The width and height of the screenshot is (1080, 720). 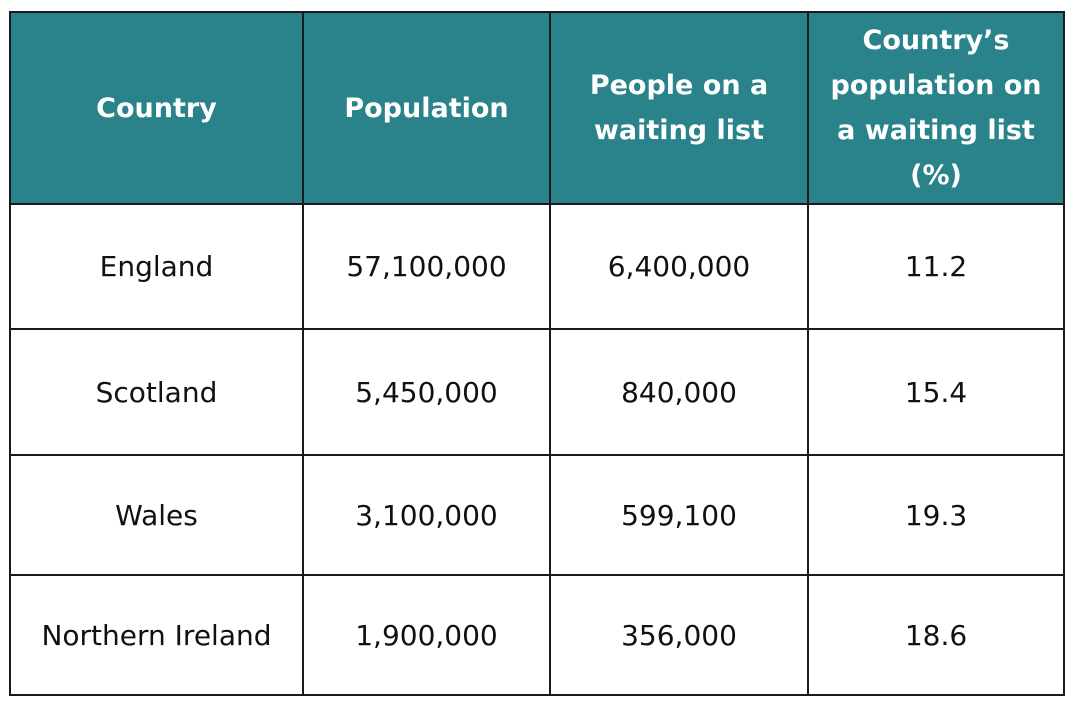 What do you see at coordinates (679, 108) in the screenshot?
I see `header-waiting-list: People on a waiting list` at bounding box center [679, 108].